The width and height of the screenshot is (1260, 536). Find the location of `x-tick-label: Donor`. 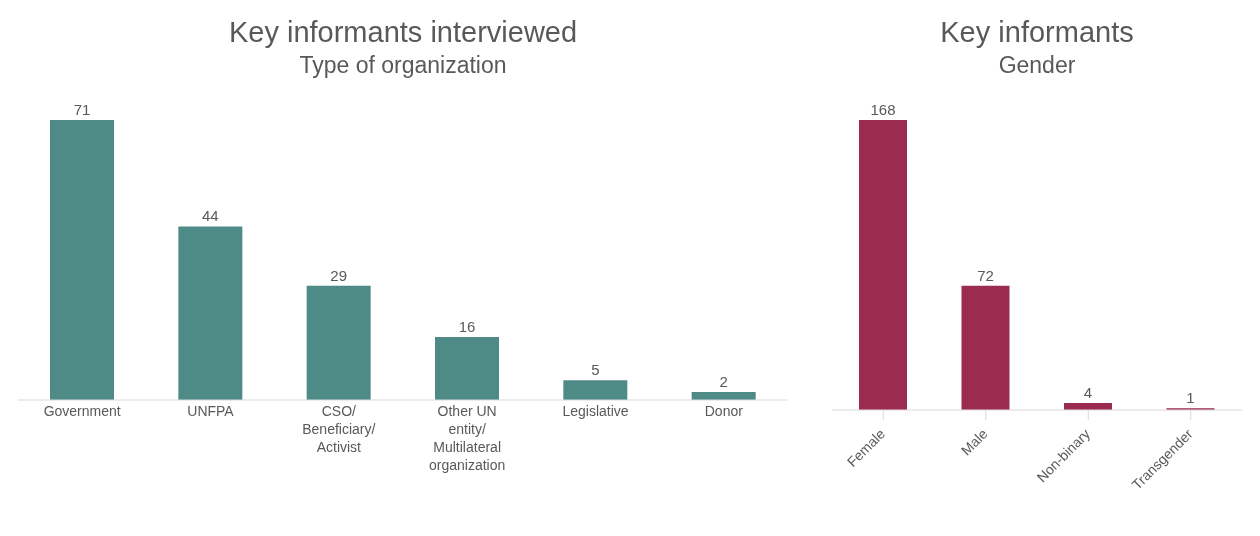

x-tick-label: Donor is located at coordinates (724, 411).